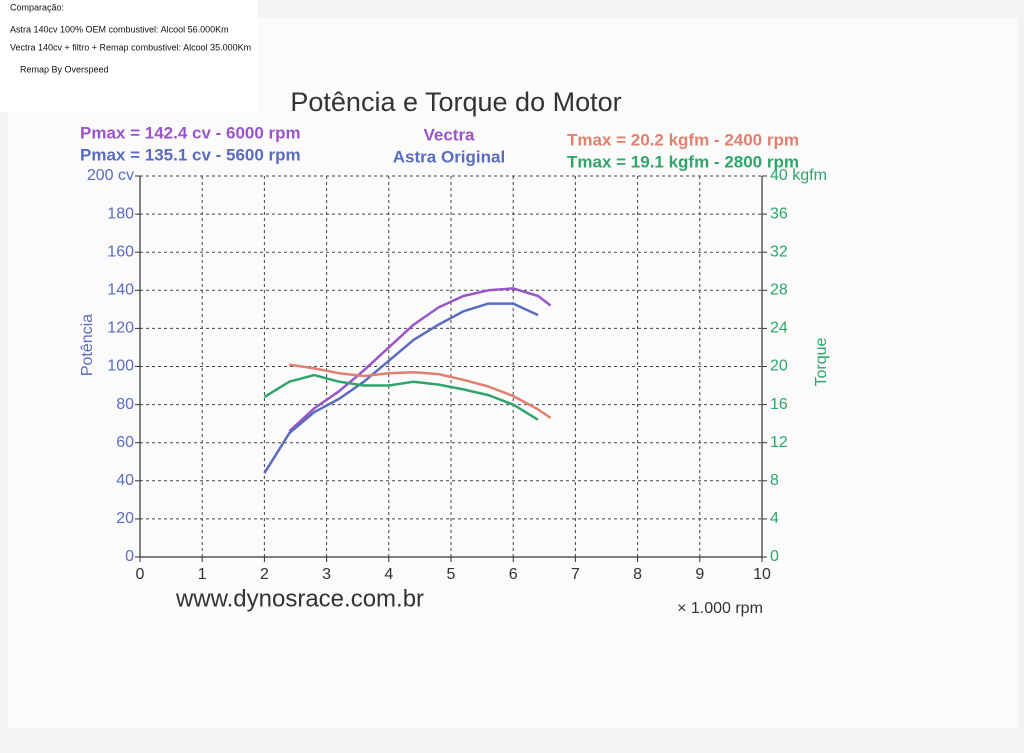 Image resolution: width=1024 pixels, height=753 pixels. I want to click on x-tick-label: 2, so click(264, 574).